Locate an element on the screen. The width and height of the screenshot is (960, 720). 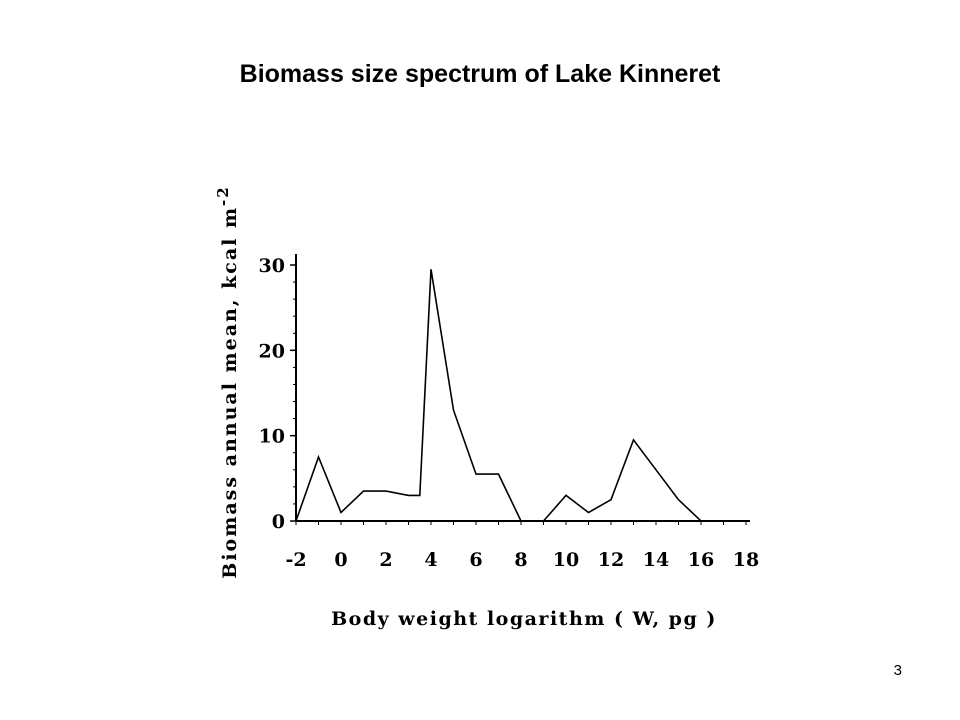
y-tick-label: 20 is located at coordinates (272, 351).